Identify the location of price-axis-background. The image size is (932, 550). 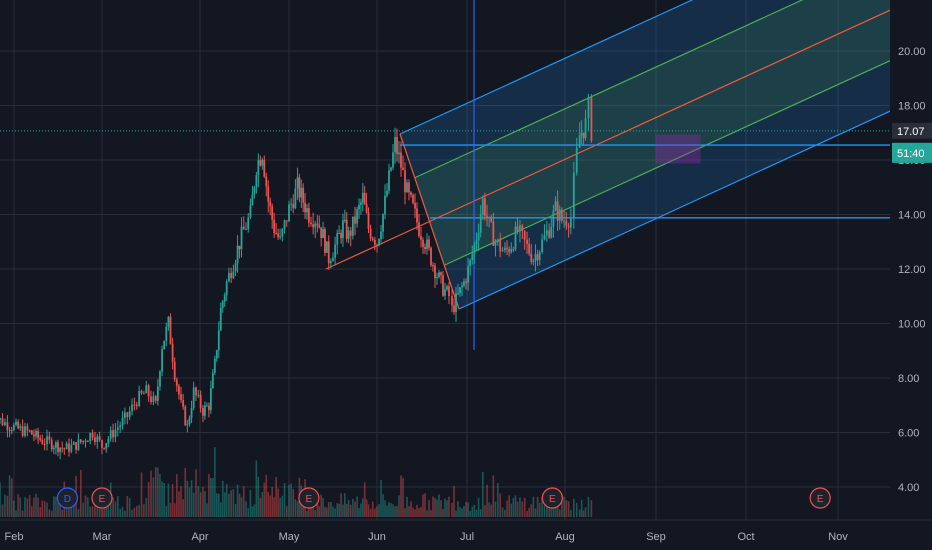
(911, 260).